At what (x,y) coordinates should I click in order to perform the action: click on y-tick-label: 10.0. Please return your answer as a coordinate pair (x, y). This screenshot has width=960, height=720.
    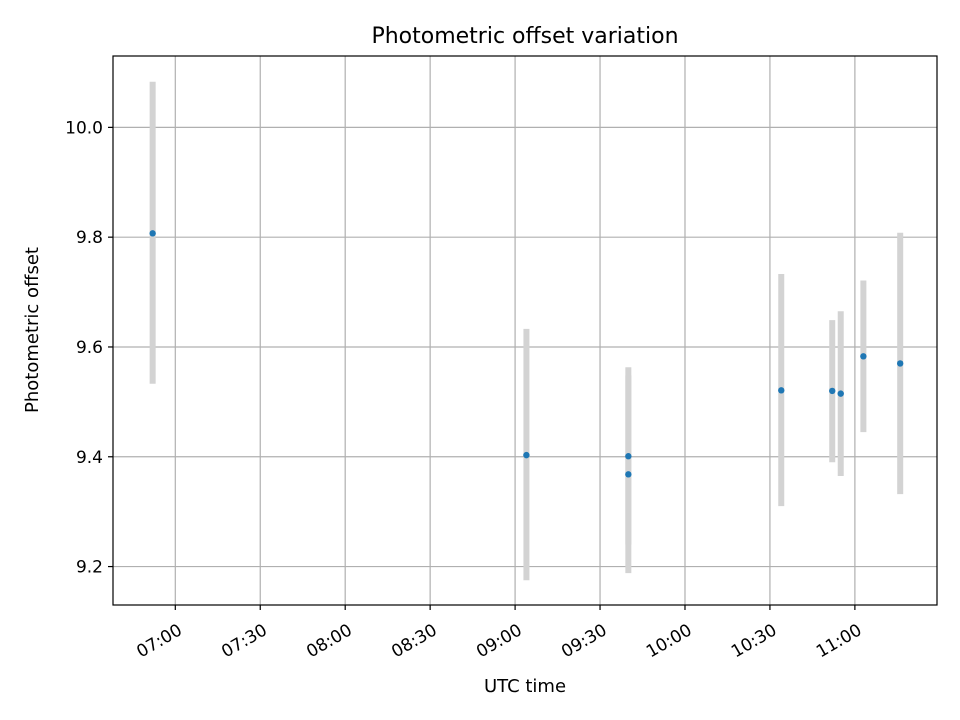
    Looking at the image, I should click on (84, 128).